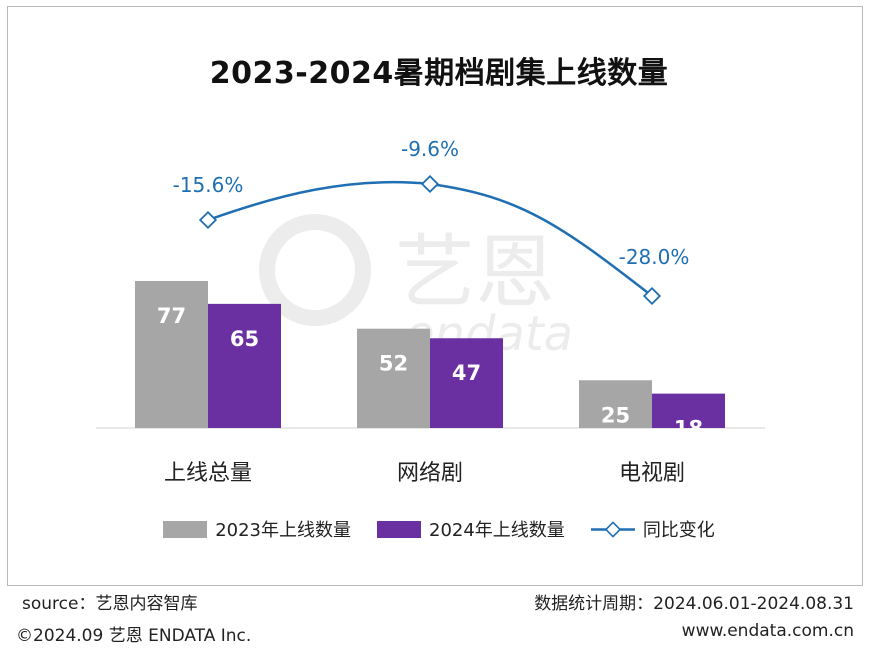 The width and height of the screenshot is (878, 668). I want to click on website-link: www.endata.com.cn, so click(767, 631).